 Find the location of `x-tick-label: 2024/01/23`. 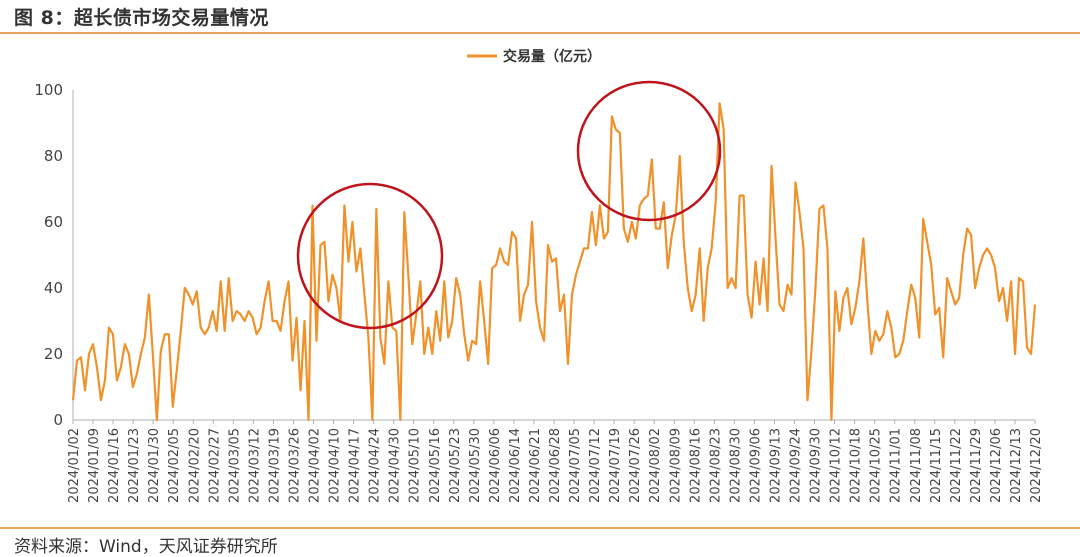

x-tick-label: 2024/01/23 is located at coordinates (134, 465).